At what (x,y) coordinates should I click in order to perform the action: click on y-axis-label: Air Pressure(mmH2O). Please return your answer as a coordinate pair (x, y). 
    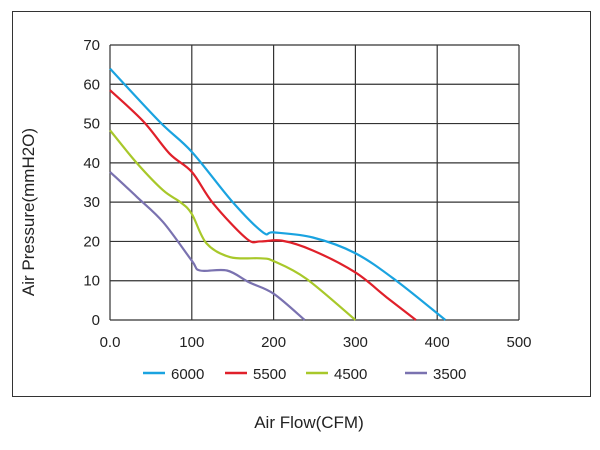
    Looking at the image, I should click on (28, 212).